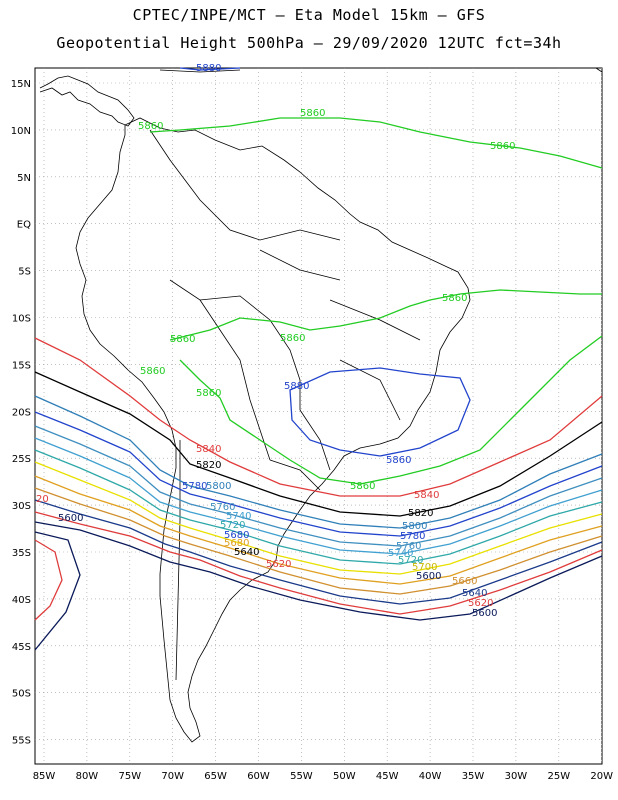  What do you see at coordinates (21, 506) in the screenshot?
I see `lat-tick-label: 30S` at bounding box center [21, 506].